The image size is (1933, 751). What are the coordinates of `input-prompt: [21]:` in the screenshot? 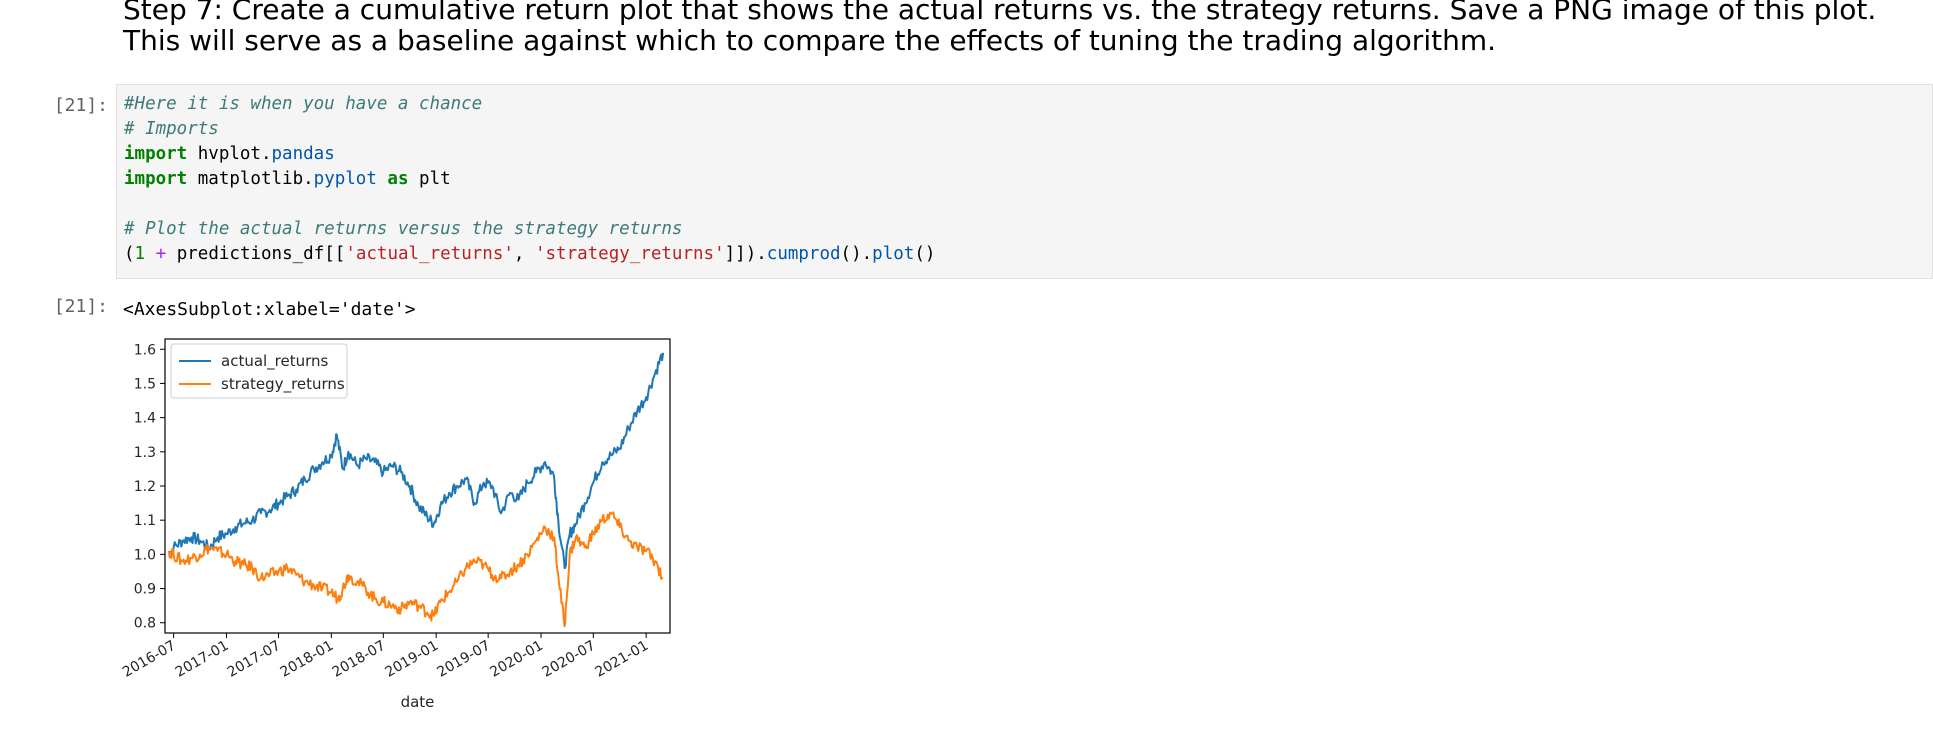 It's located at (80, 105).